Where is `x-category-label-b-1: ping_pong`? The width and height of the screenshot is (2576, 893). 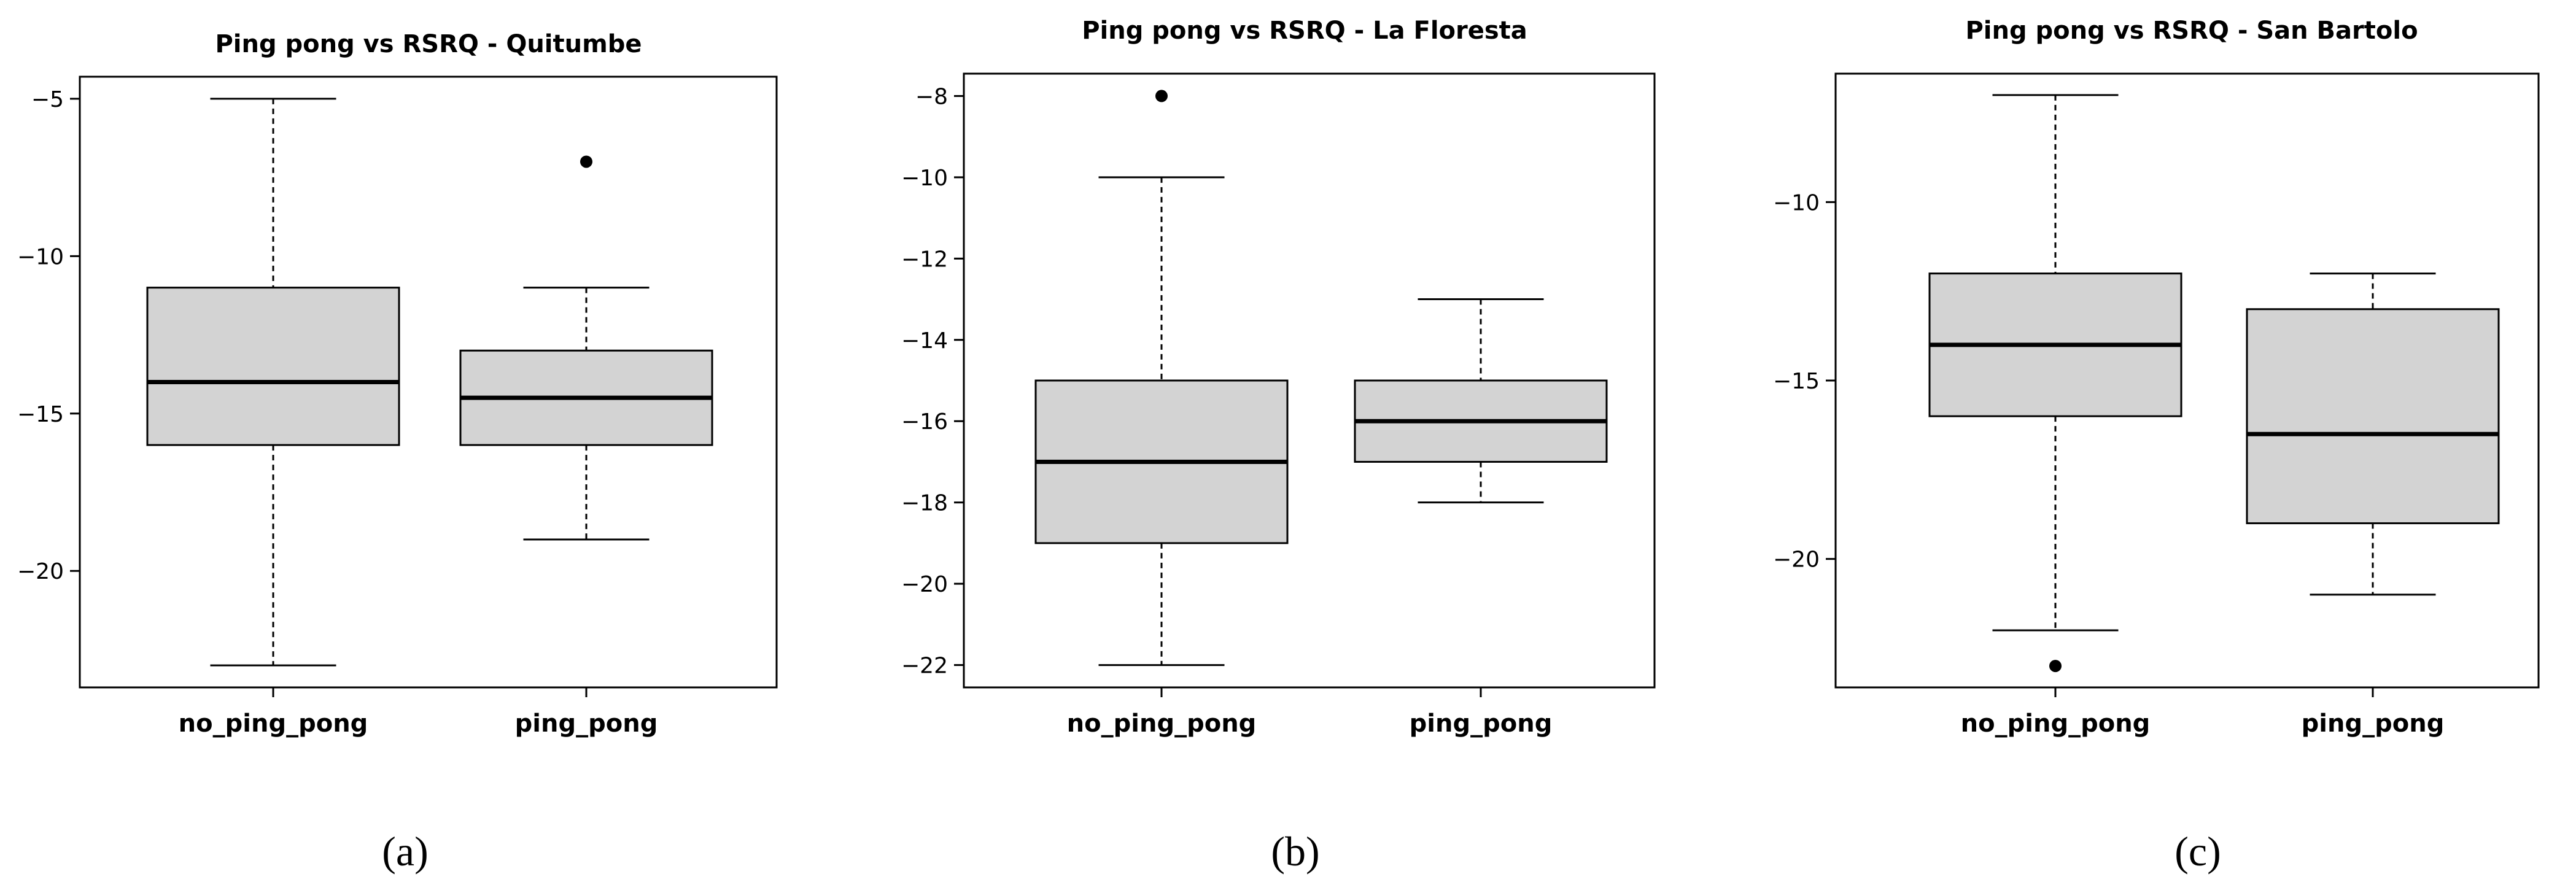
x-category-label-b-1: ping_pong is located at coordinates (1481, 723).